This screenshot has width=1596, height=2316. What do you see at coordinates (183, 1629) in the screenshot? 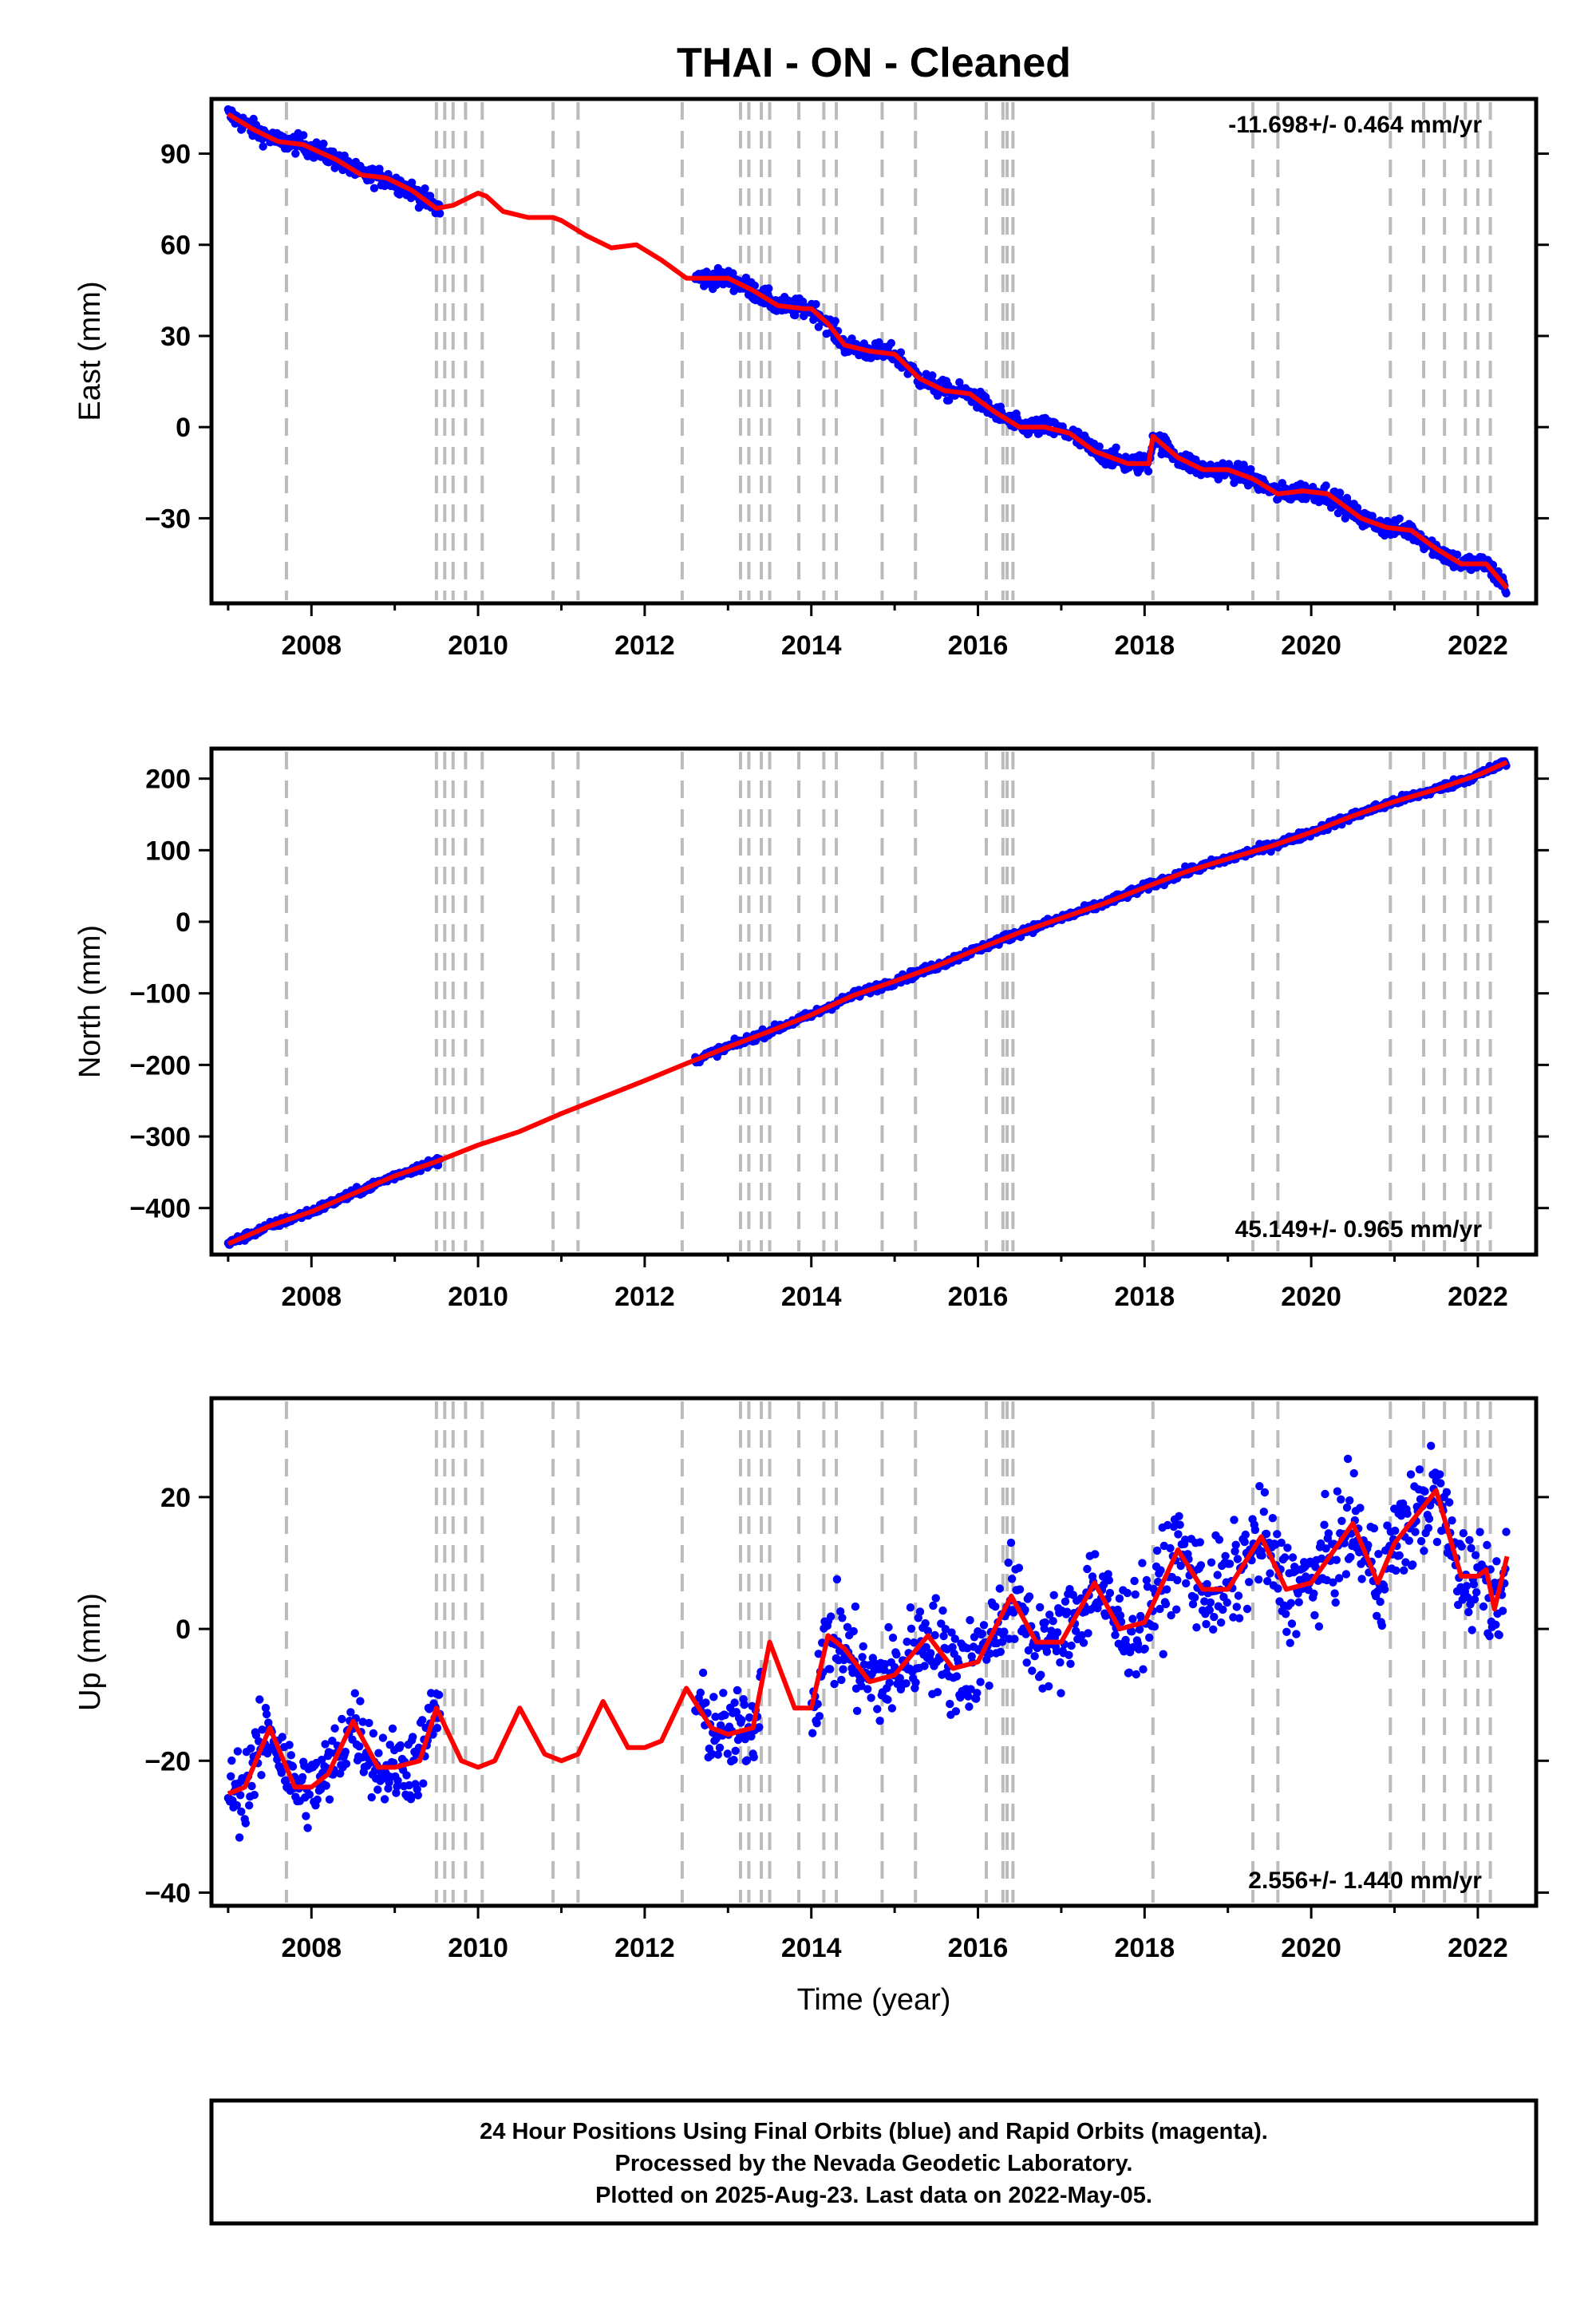
I see `y-tick-label: 0` at bounding box center [183, 1629].